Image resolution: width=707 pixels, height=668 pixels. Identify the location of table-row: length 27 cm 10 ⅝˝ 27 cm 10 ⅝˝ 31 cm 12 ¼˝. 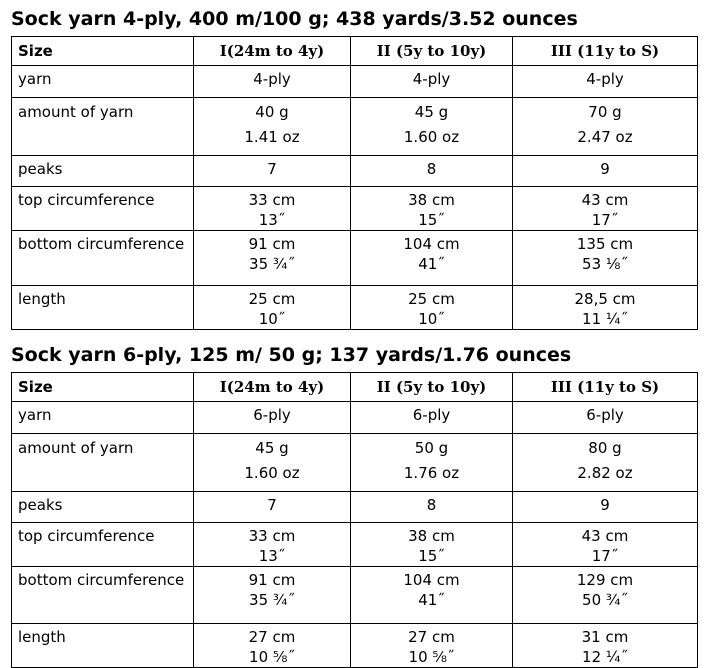
(354, 645).